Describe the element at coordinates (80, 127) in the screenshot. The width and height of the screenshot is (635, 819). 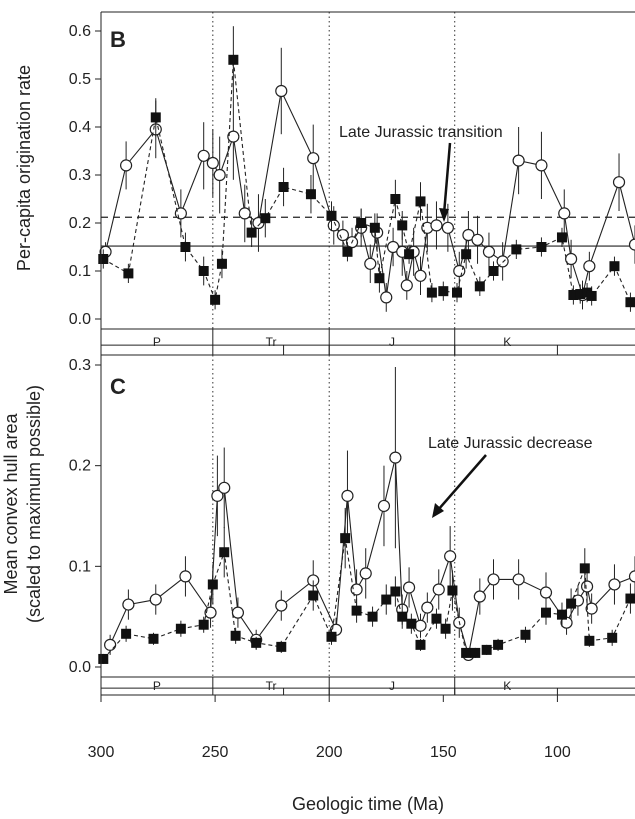
I see `y-tick-label: 0.4` at that location.